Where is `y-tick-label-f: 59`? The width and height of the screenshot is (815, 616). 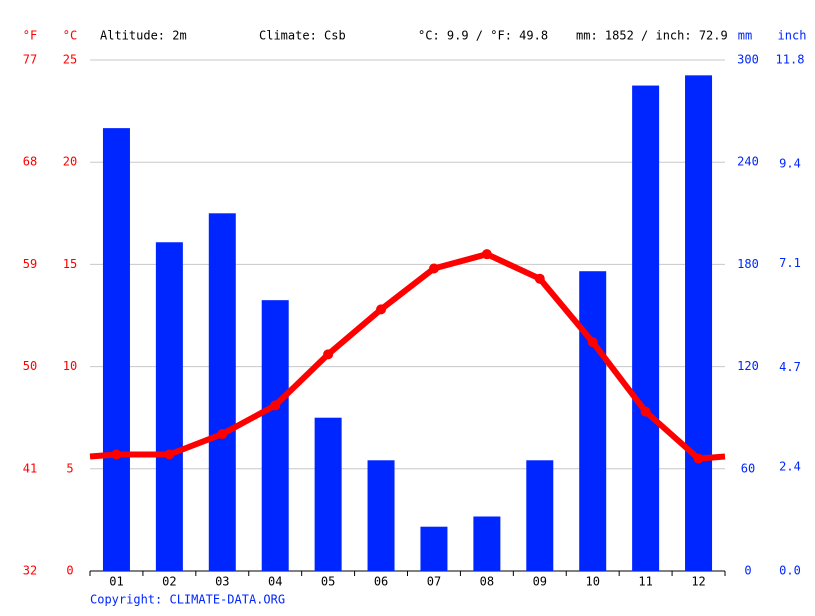 y-tick-label-f: 59 is located at coordinates (30, 264).